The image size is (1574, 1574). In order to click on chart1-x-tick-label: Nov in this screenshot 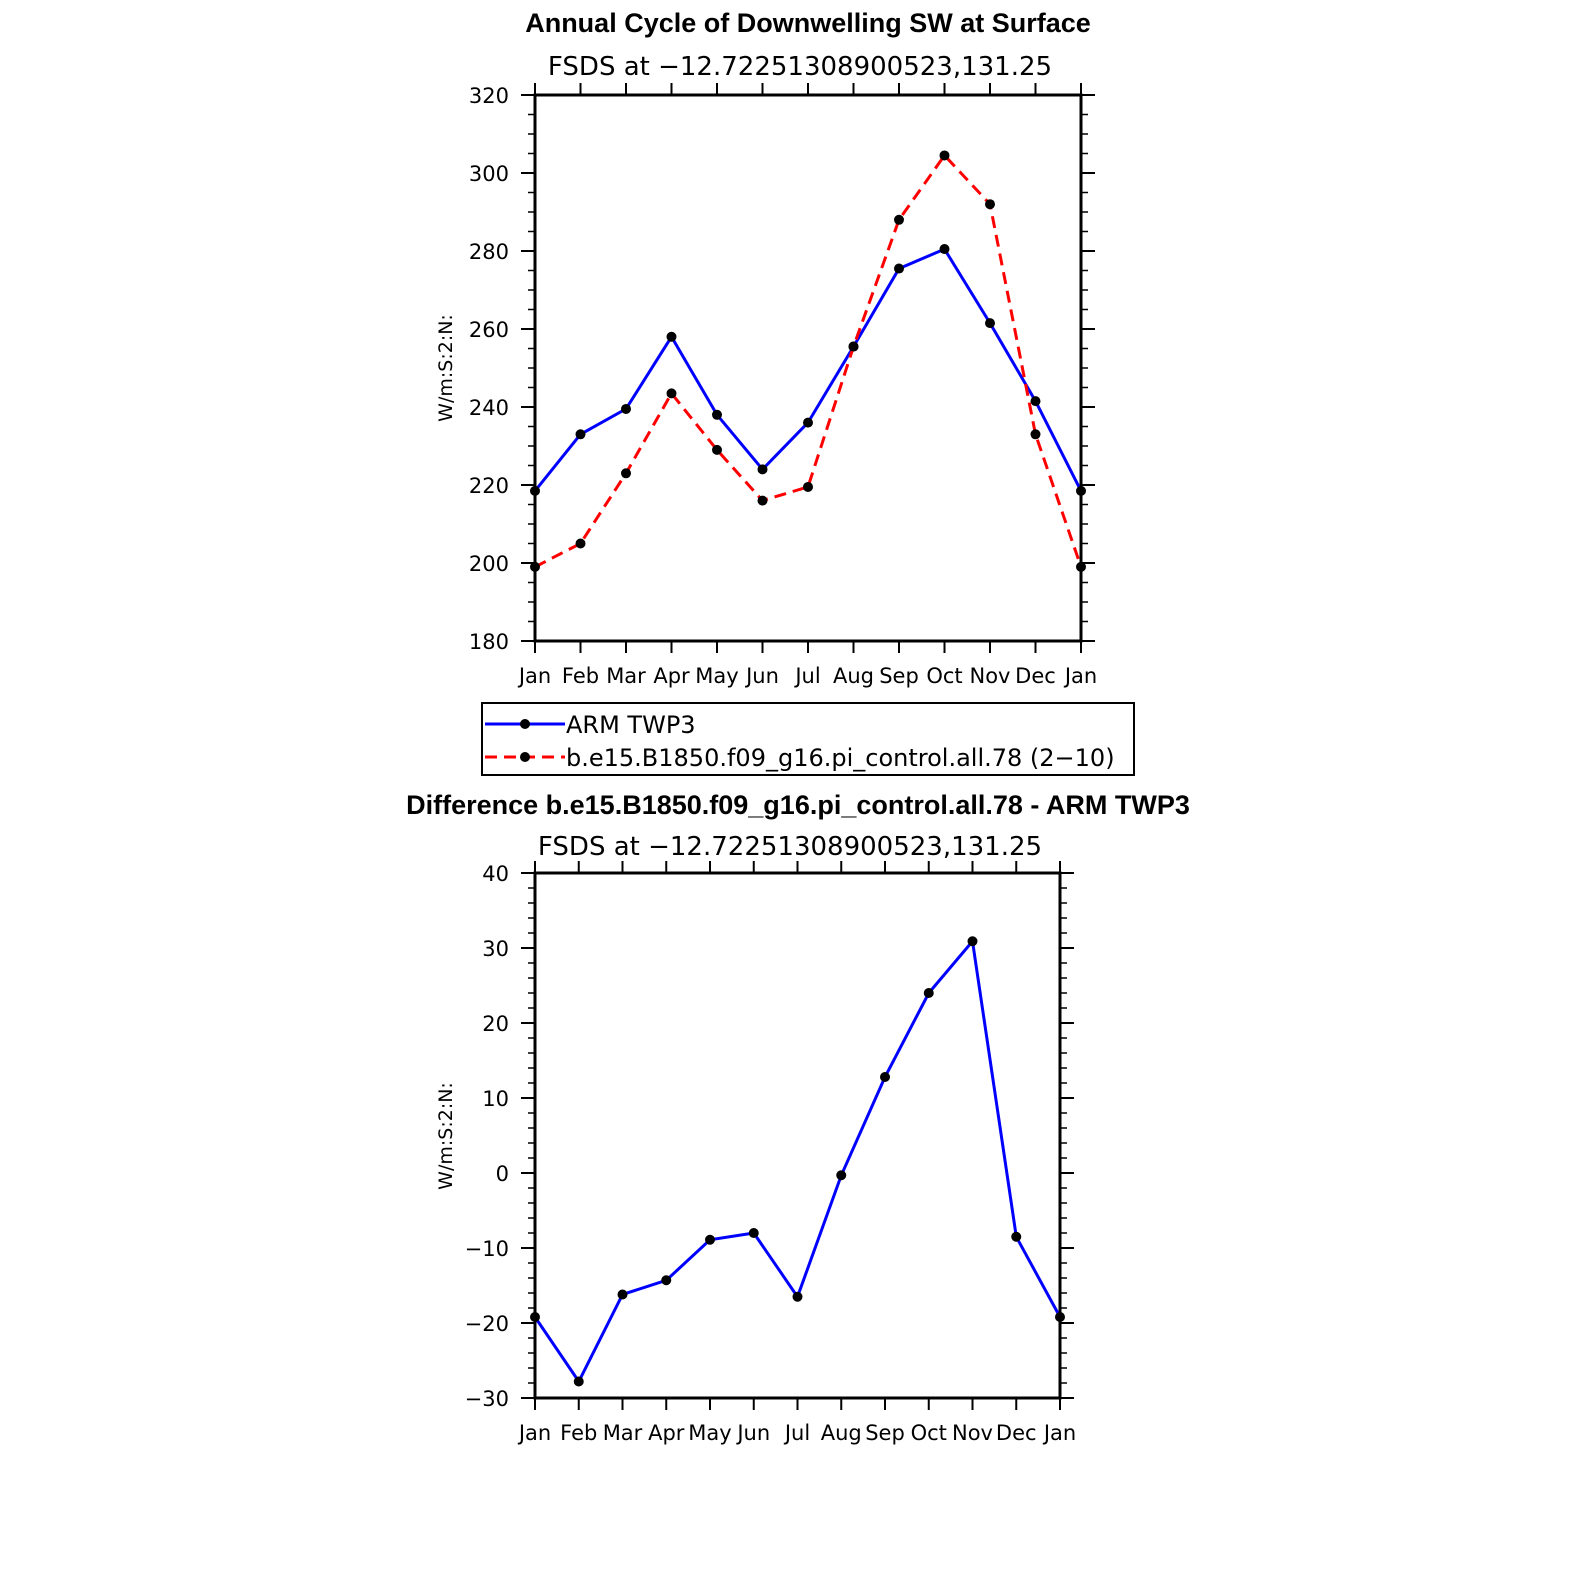, I will do `click(990, 676)`.